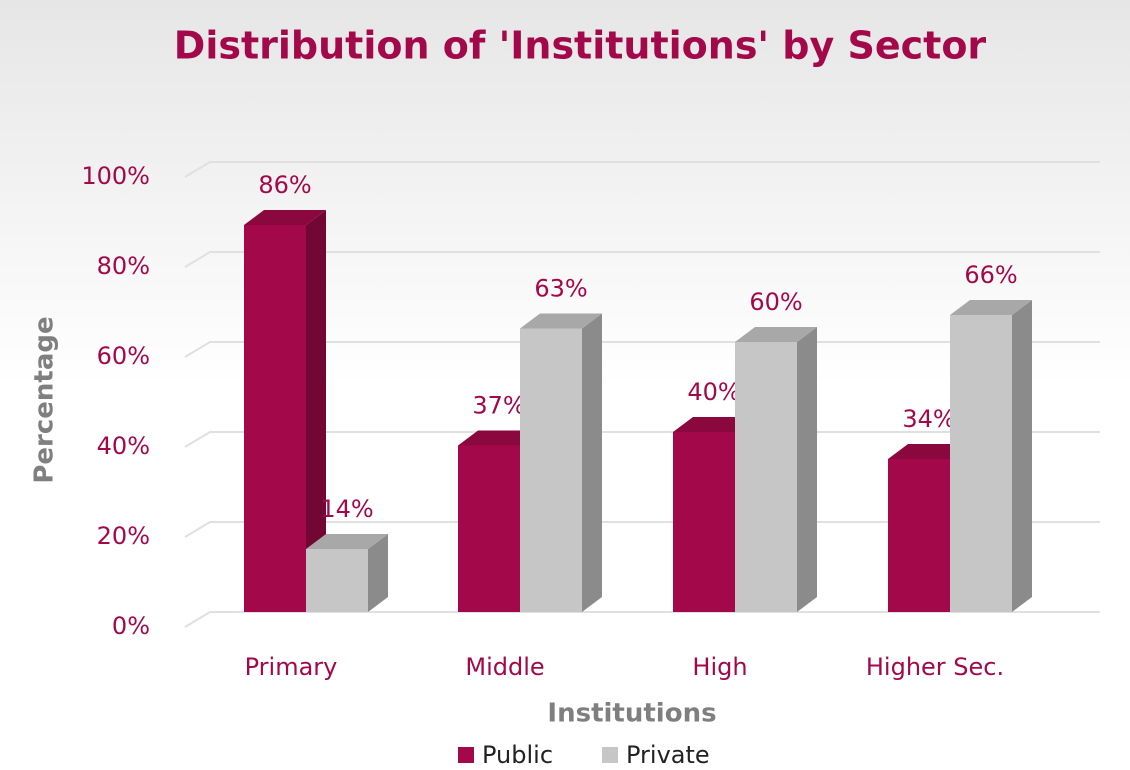 Image resolution: width=1130 pixels, height=770 pixels. Describe the element at coordinates (131, 626) in the screenshot. I see `y-tick-label: 0%` at that location.